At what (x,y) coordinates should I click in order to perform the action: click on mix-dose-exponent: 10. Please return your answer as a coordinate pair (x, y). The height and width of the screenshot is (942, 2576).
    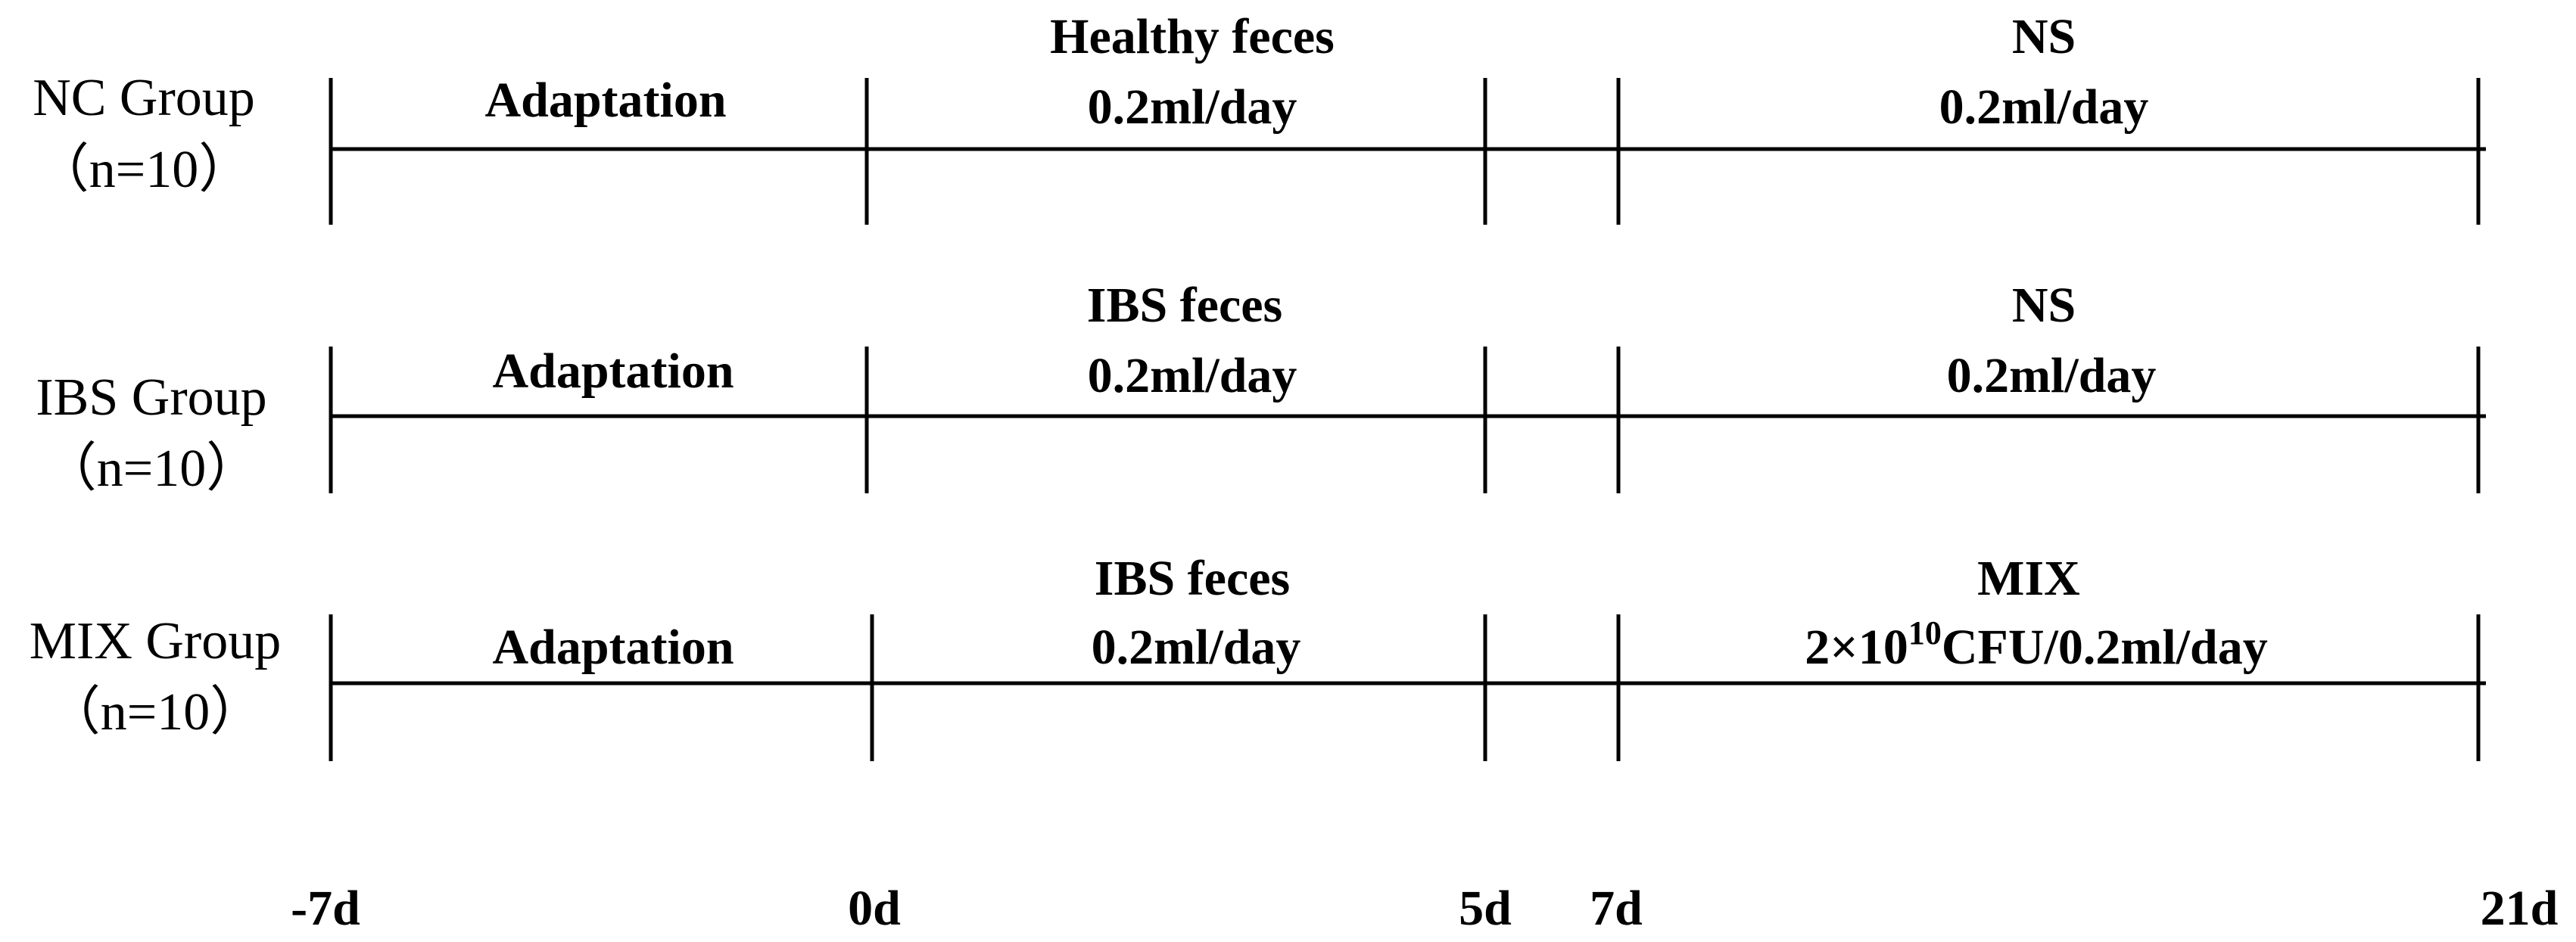
    Looking at the image, I should click on (1925, 633).